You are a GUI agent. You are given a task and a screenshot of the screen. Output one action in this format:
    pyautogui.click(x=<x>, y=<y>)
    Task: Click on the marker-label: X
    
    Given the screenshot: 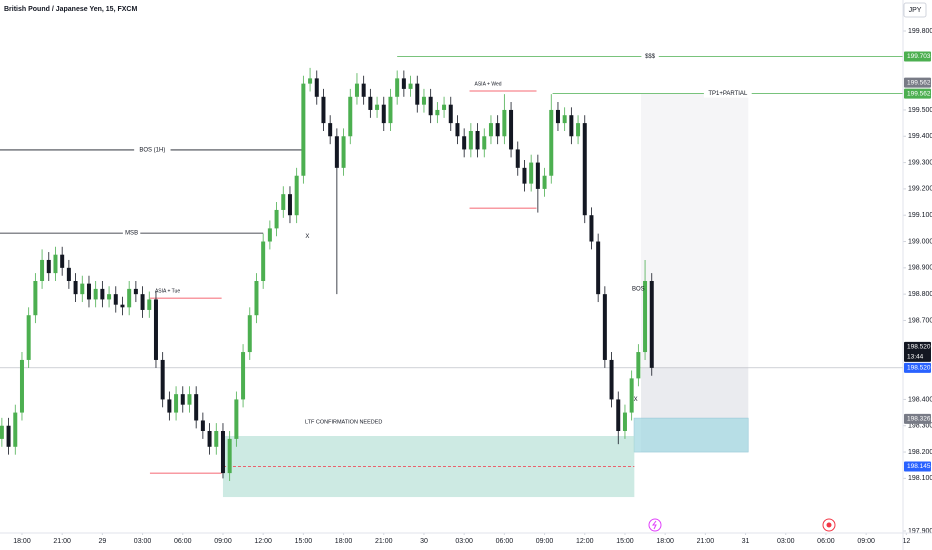 What is the action you would take?
    pyautogui.click(x=636, y=400)
    